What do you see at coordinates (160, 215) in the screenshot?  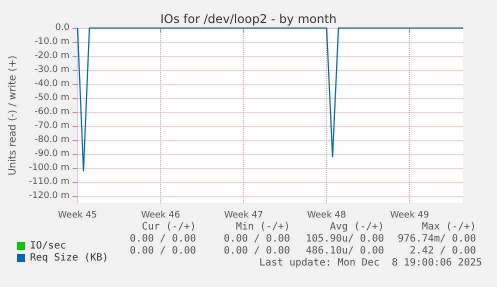 I see `x-tick-label: Week 46` at bounding box center [160, 215].